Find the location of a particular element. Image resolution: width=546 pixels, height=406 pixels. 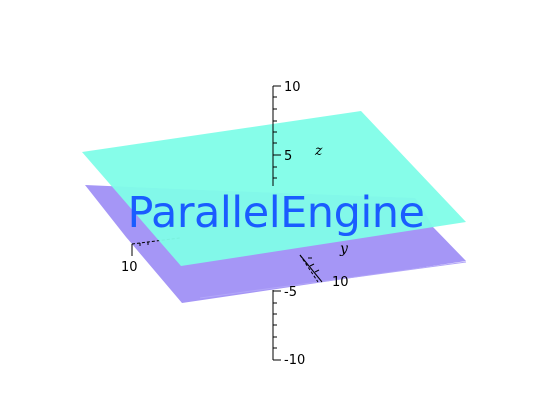

z-tick-neg10: -10 is located at coordinates (294, 360).